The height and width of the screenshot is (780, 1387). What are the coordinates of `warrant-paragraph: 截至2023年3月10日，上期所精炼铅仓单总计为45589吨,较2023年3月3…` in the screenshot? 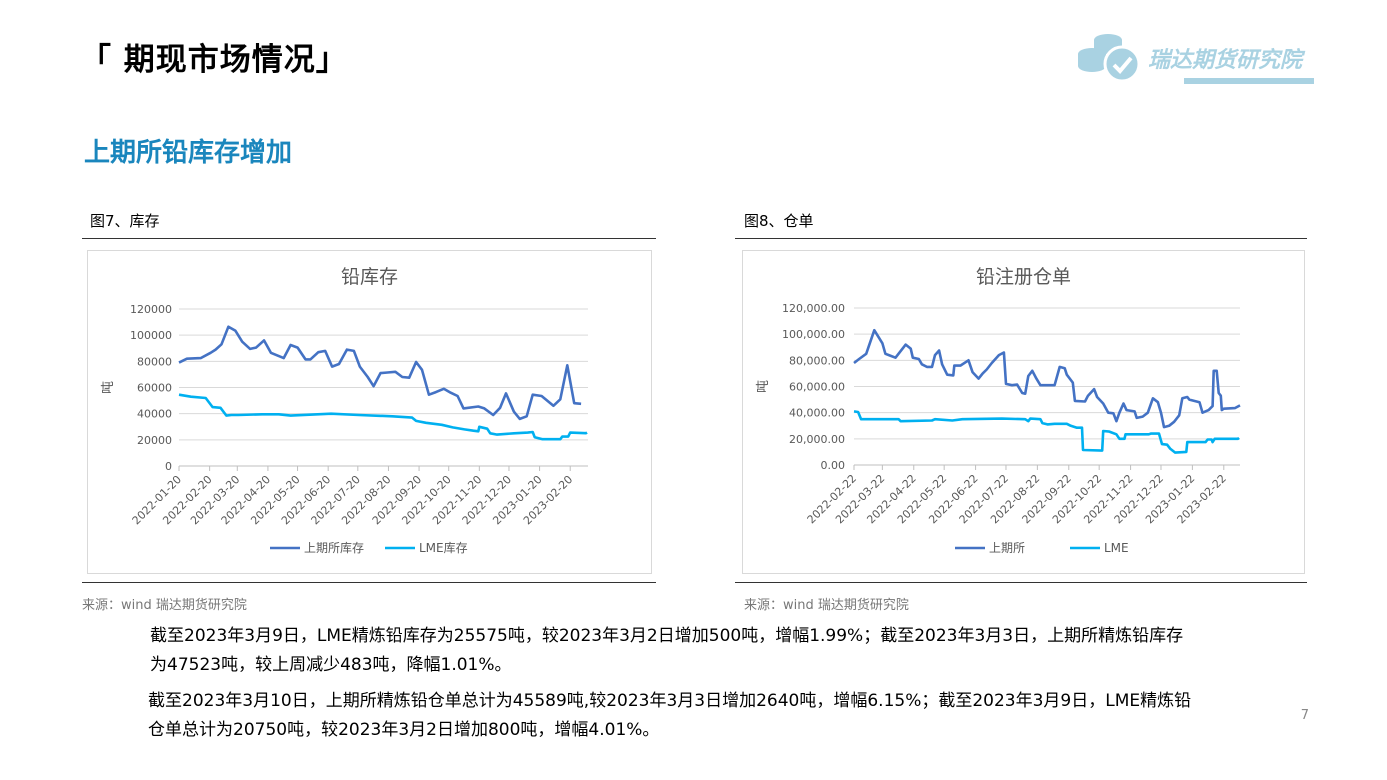 It's located at (670, 715).